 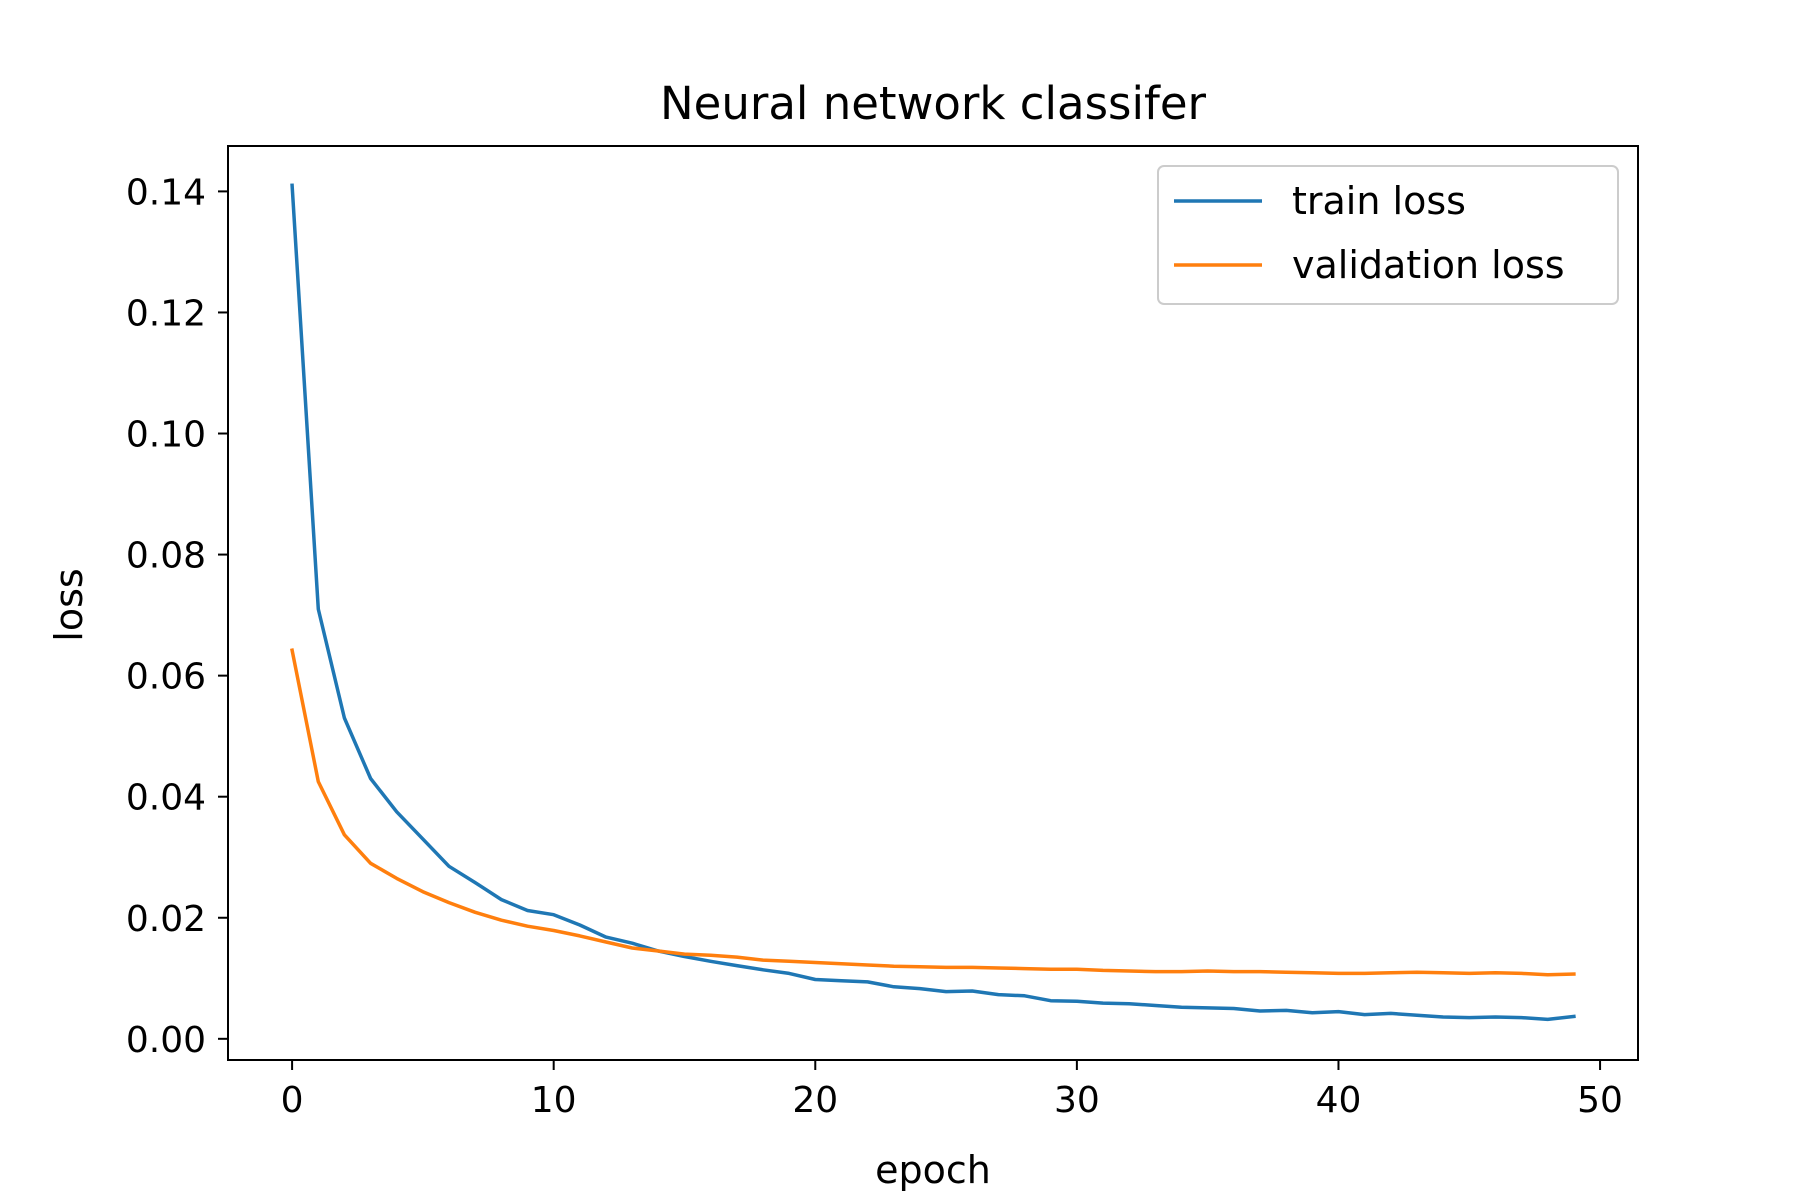 What do you see at coordinates (166, 798) in the screenshot?
I see `y-tick-label: 0.04` at bounding box center [166, 798].